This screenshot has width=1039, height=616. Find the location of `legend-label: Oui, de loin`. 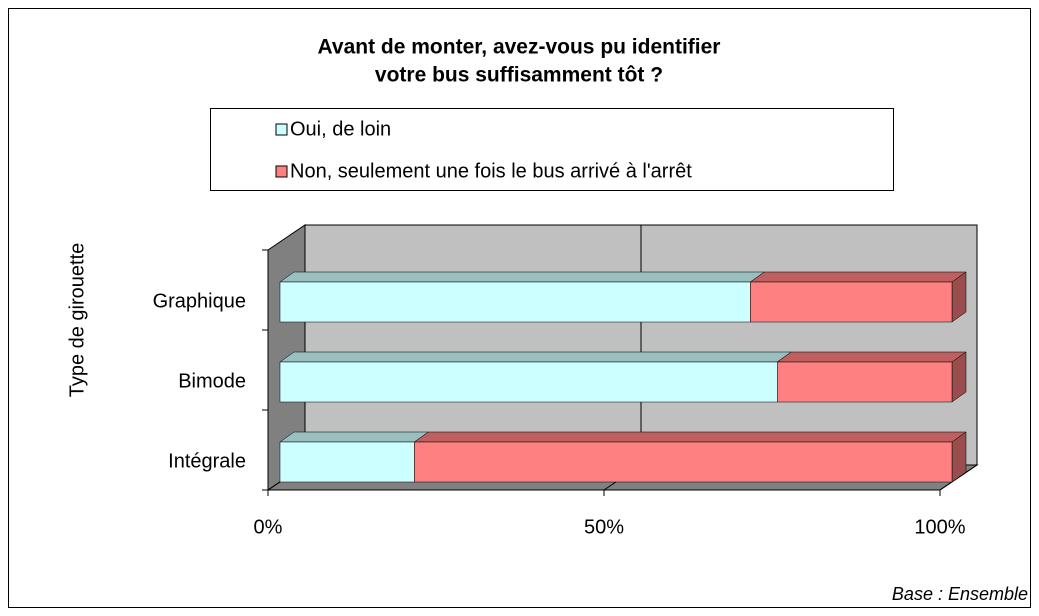

legend-label: Oui, de loin is located at coordinates (340, 129).